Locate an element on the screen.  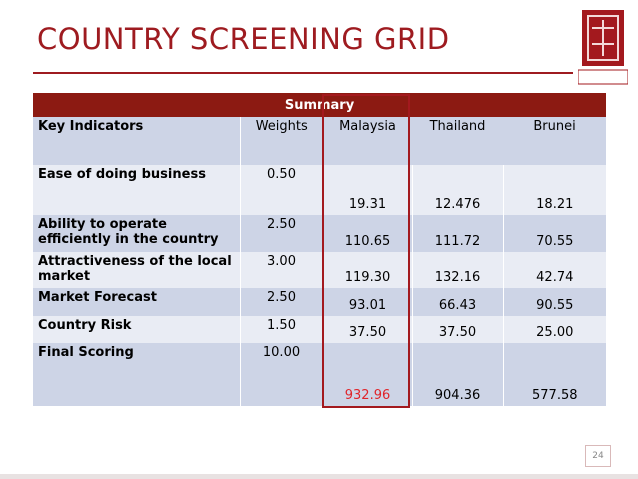
page-number: 24 is located at coordinates (598, 456).